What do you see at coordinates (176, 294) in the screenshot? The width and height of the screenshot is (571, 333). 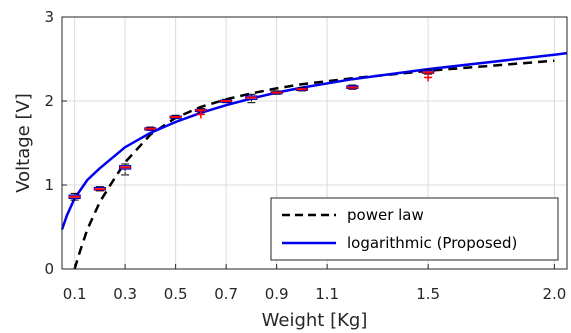 I see `x-tick-label: 0.5` at bounding box center [176, 294].